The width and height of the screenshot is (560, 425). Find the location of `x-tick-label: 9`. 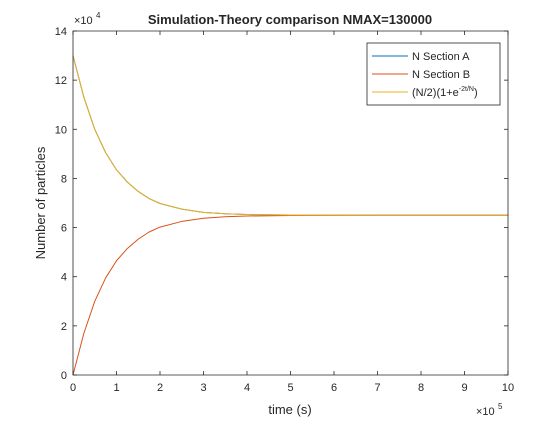

x-tick-label: 9 is located at coordinates (464, 388).